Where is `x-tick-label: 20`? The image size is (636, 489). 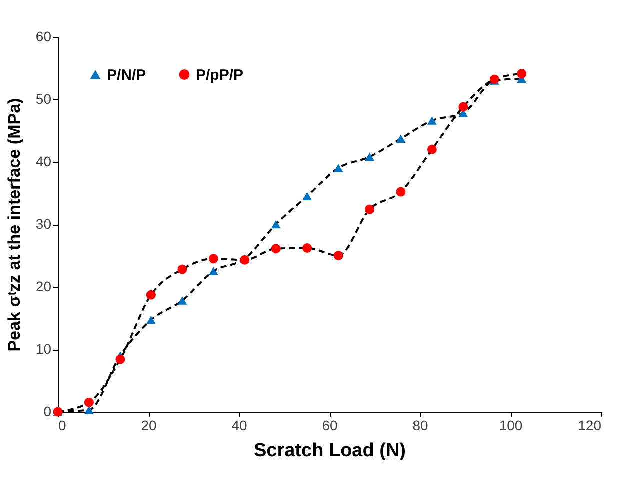 x-tick-label: 20 is located at coordinates (149, 426).